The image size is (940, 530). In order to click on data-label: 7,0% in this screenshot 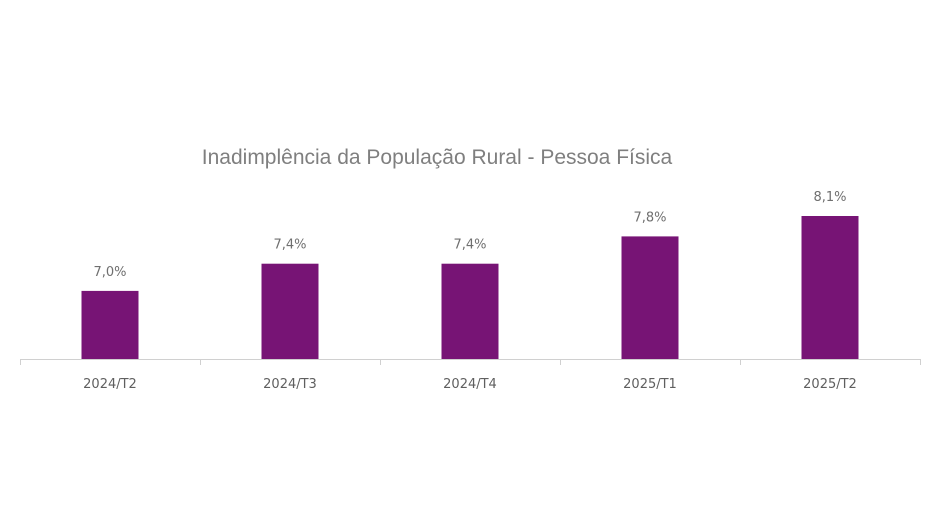, I will do `click(109, 272)`.